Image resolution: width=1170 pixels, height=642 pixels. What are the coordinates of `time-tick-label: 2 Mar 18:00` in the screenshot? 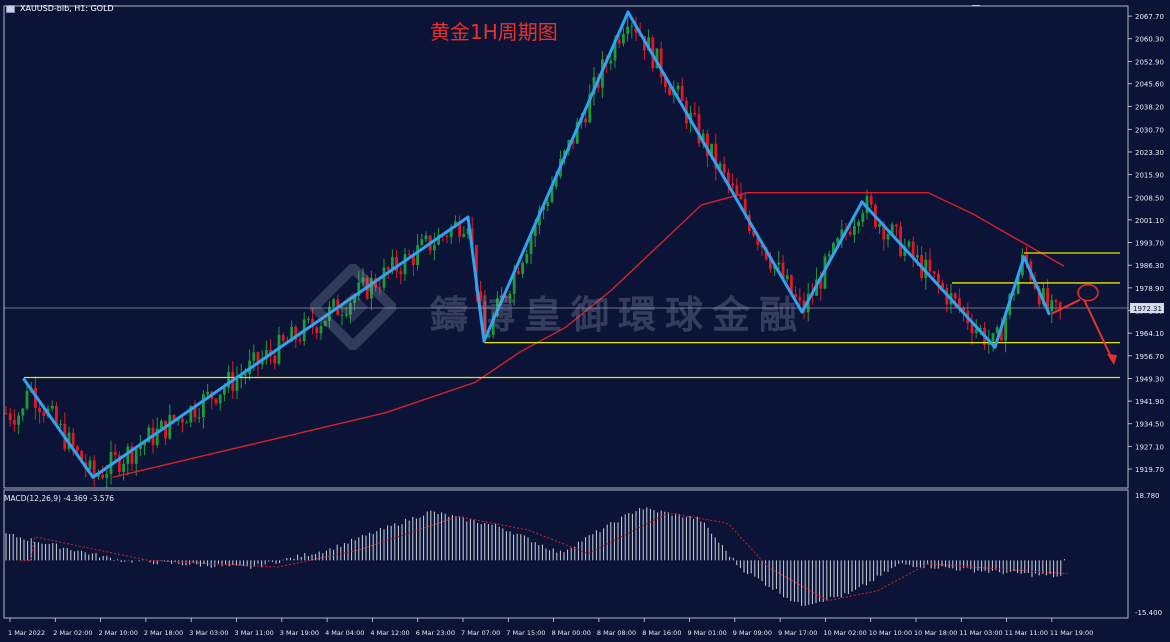 It's located at (163, 633).